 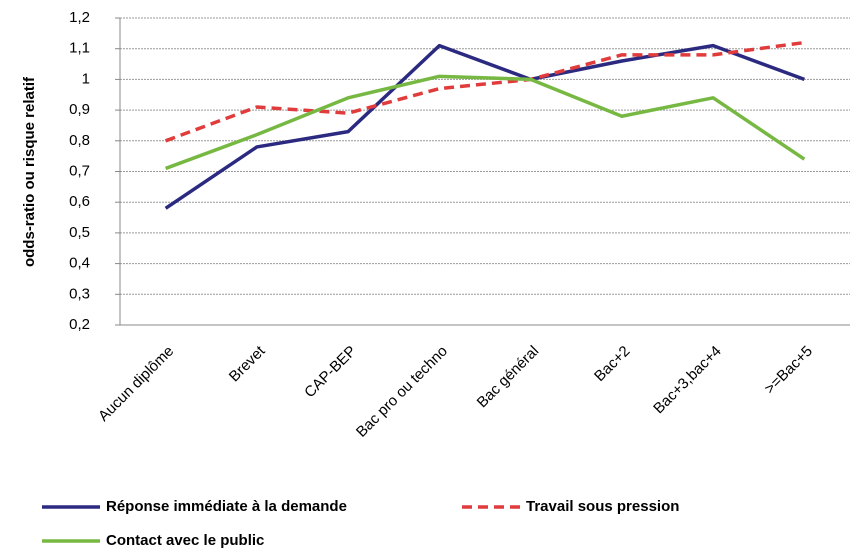 I want to click on y-axis-label: odds-ratio ou risque relatif, so click(x=29, y=171).